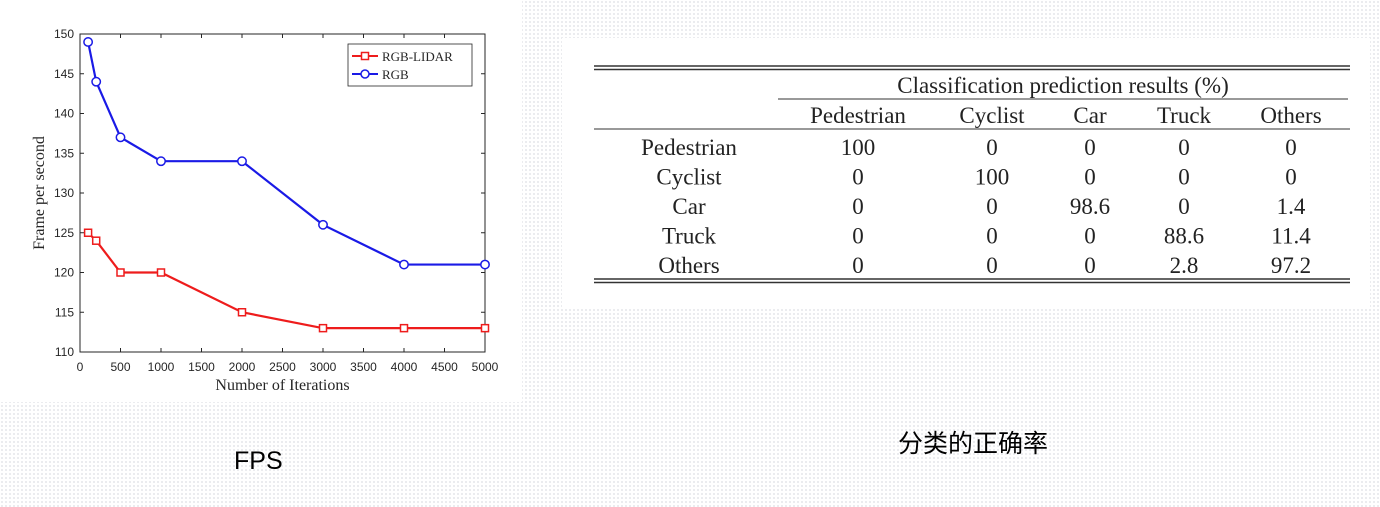  What do you see at coordinates (258, 461) in the screenshot?
I see `fps-caption: FPS` at bounding box center [258, 461].